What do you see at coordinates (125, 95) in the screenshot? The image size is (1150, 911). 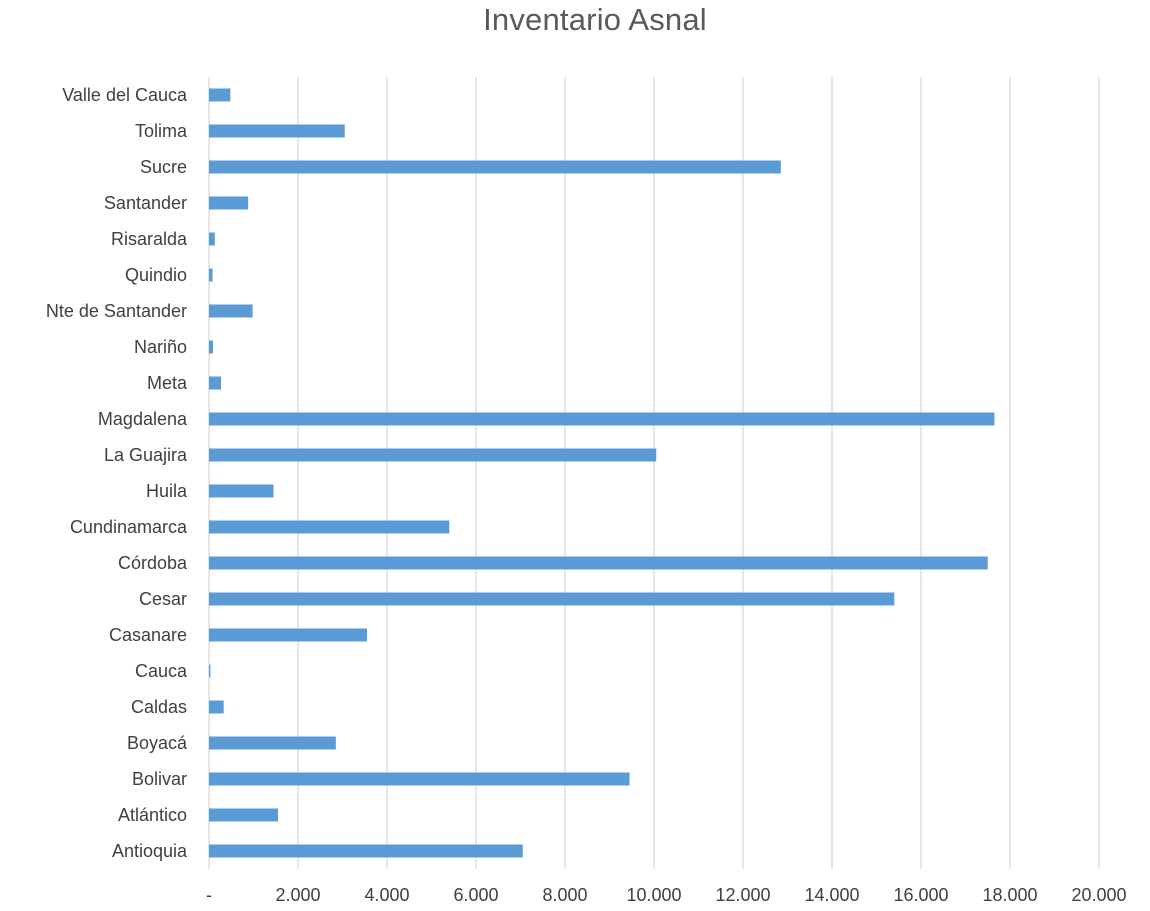 I see `category-label: Valle del Cauca` at bounding box center [125, 95].